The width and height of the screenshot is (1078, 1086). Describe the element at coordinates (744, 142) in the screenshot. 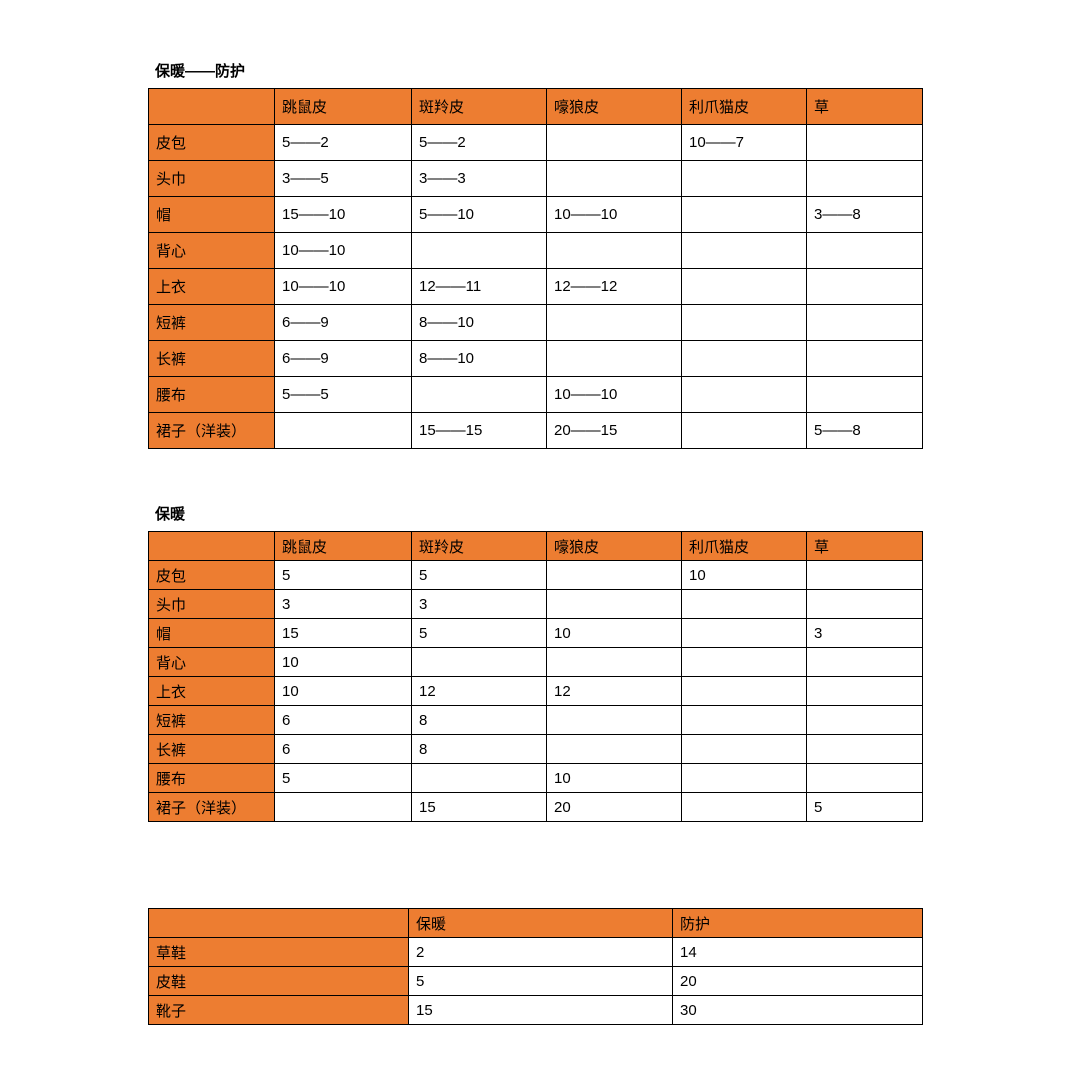

I see `data-cell: 10——7` at that location.